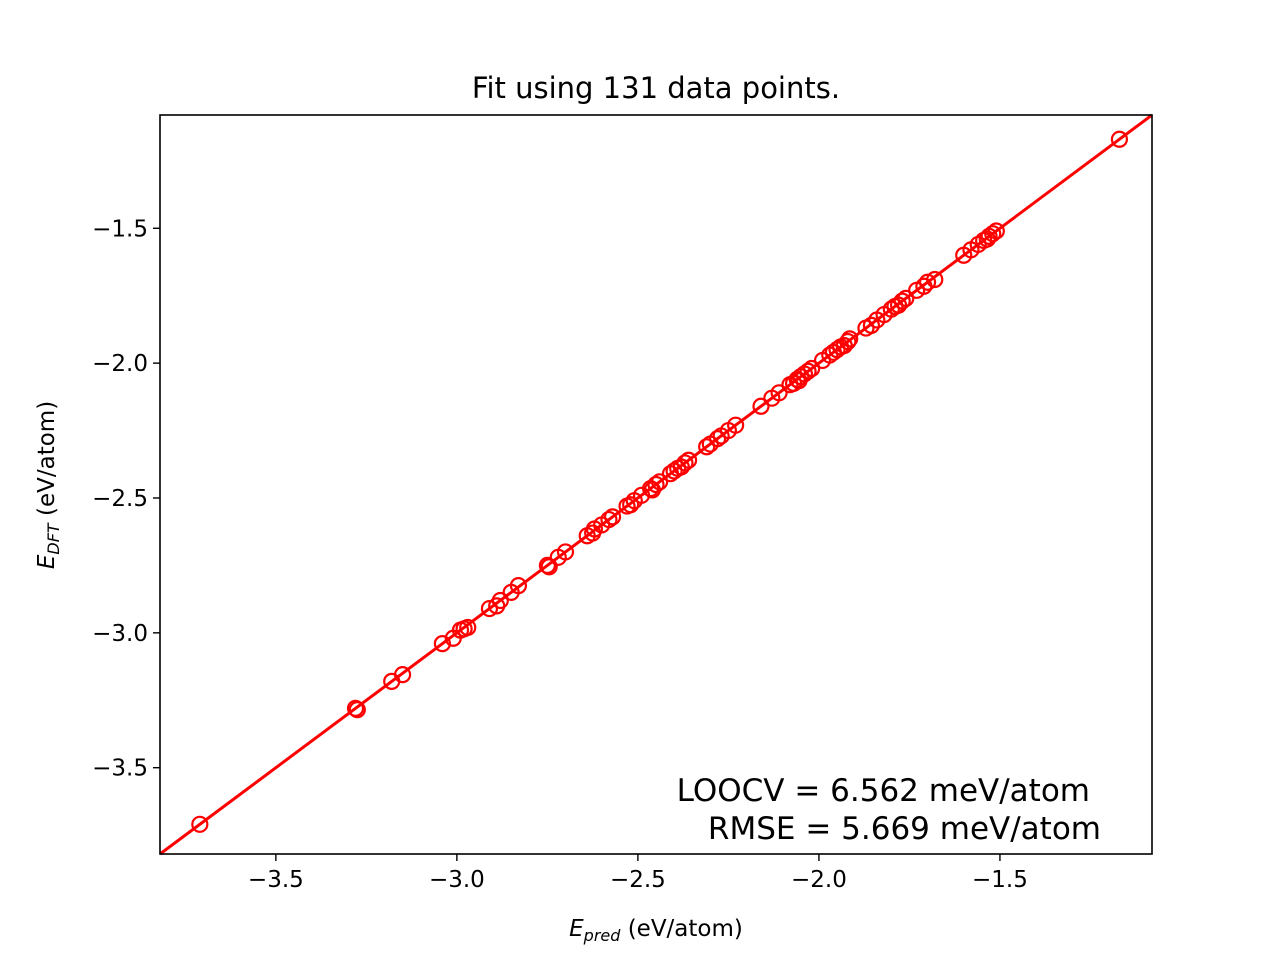  Describe the element at coordinates (819, 880) in the screenshot. I see `x-tick-label: −2.0` at that location.